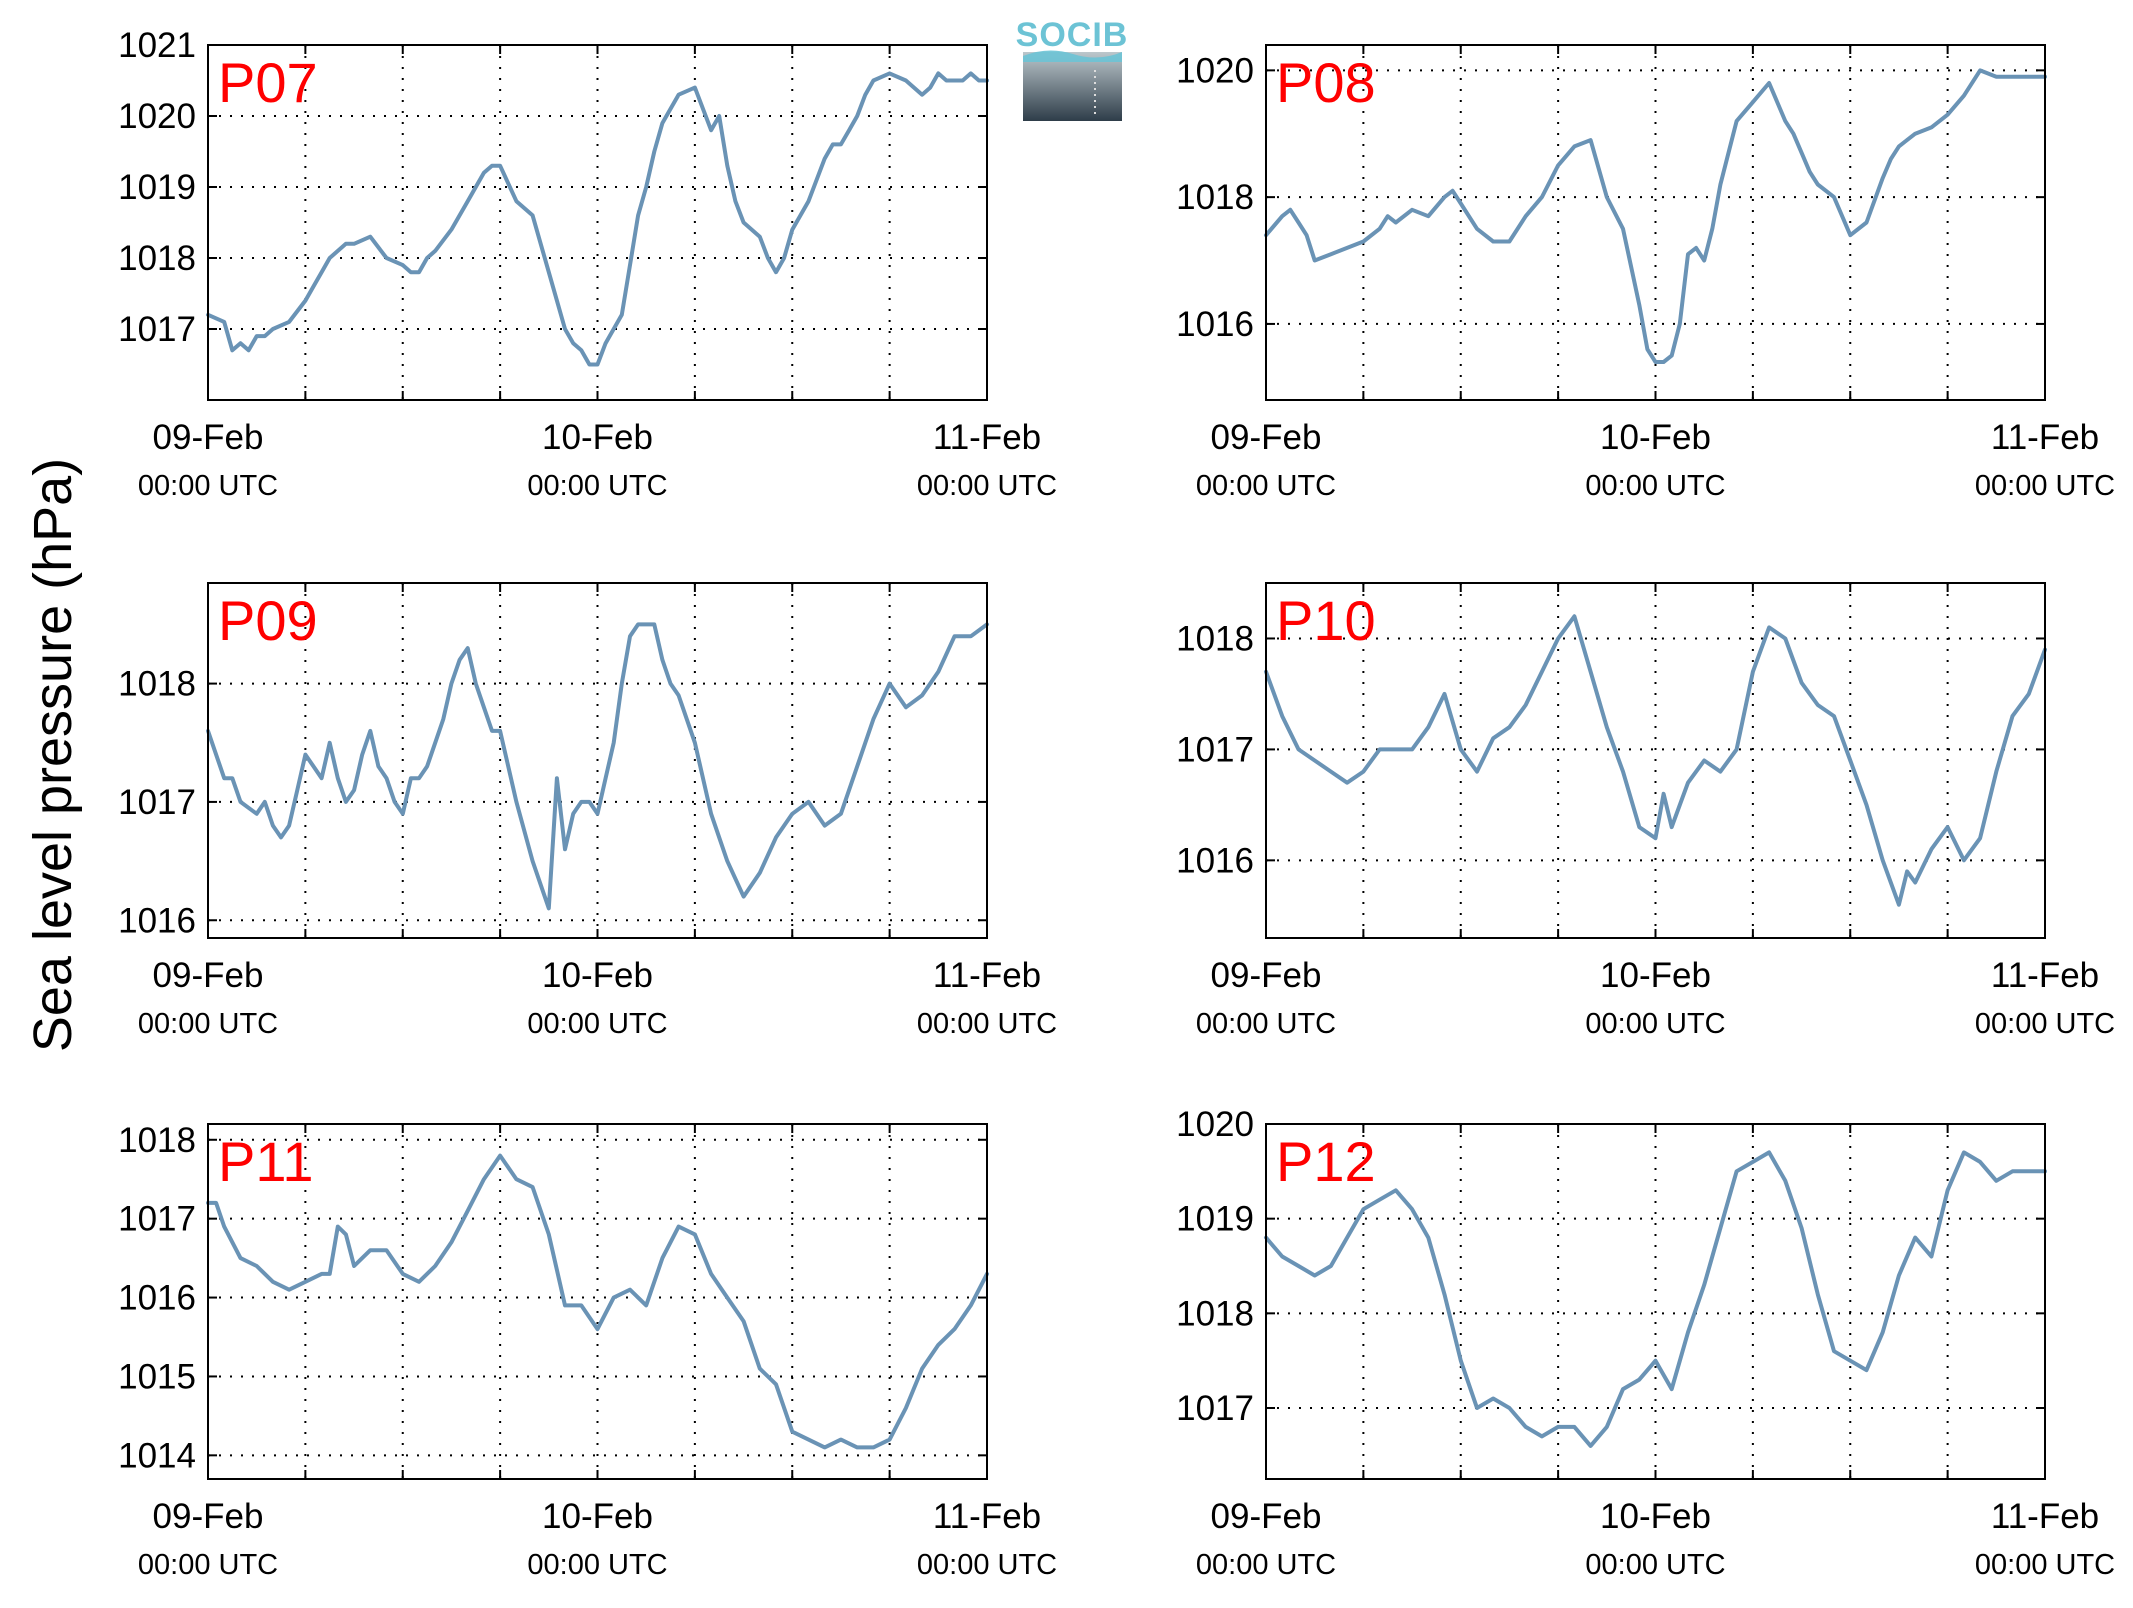 This screenshot has width=2133, height=1608. What do you see at coordinates (1072, 35) in the screenshot?
I see `logo-text: SOCIB` at bounding box center [1072, 35].